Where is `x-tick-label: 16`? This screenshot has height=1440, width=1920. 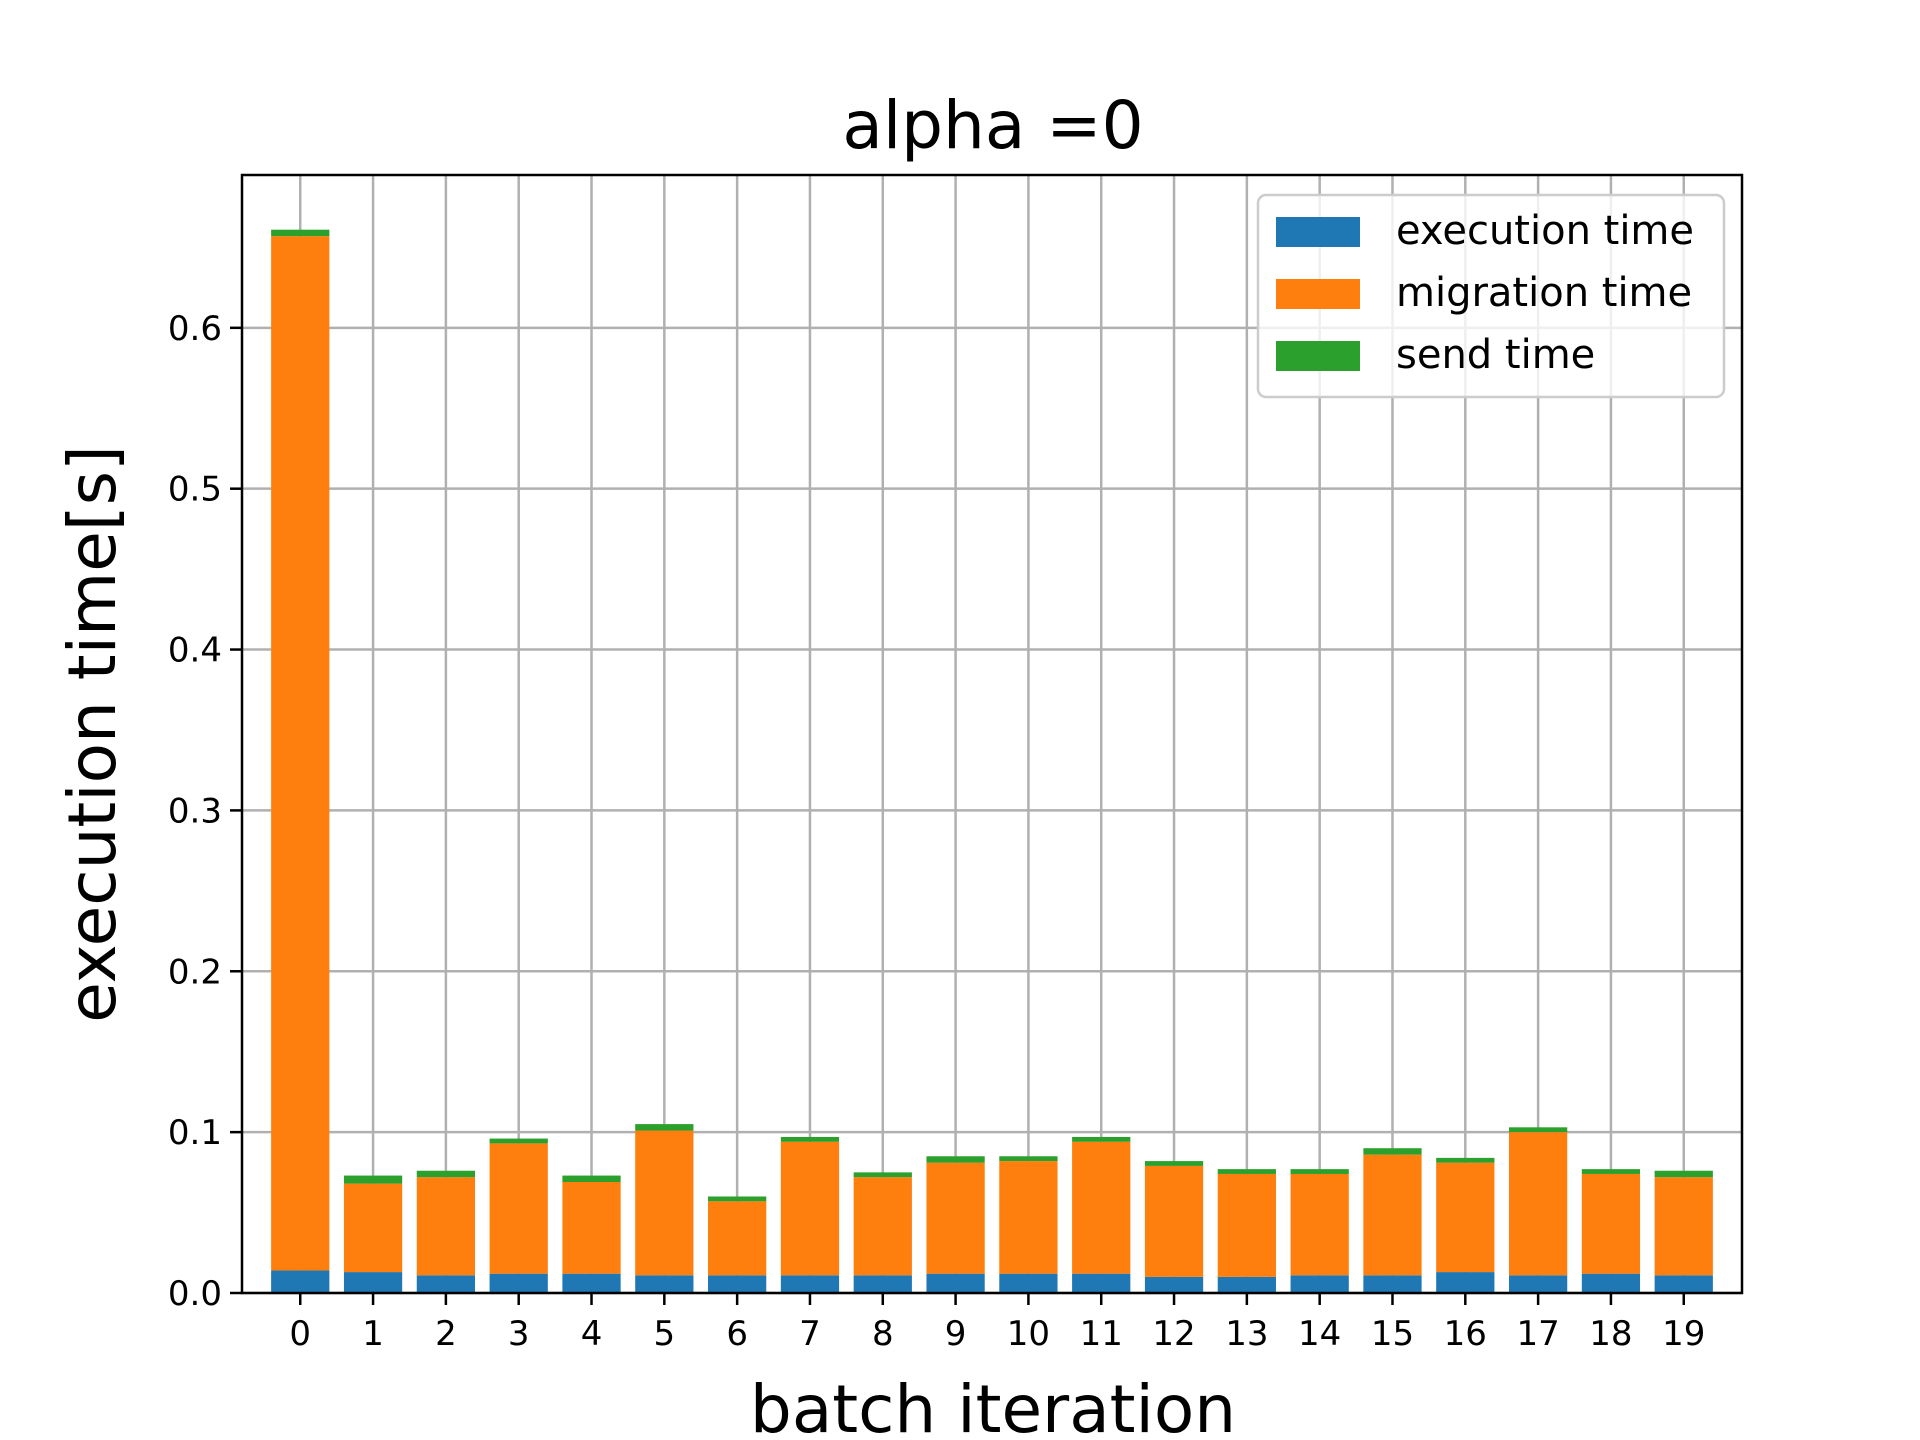
x-tick-label: 16 is located at coordinates (1465, 1334).